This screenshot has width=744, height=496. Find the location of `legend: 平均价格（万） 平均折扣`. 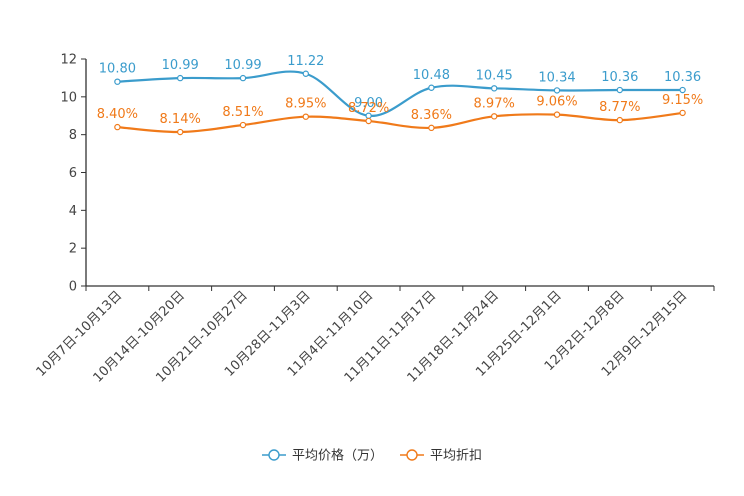

legend: 平均价格（万） 平均折扣 is located at coordinates (372, 456).